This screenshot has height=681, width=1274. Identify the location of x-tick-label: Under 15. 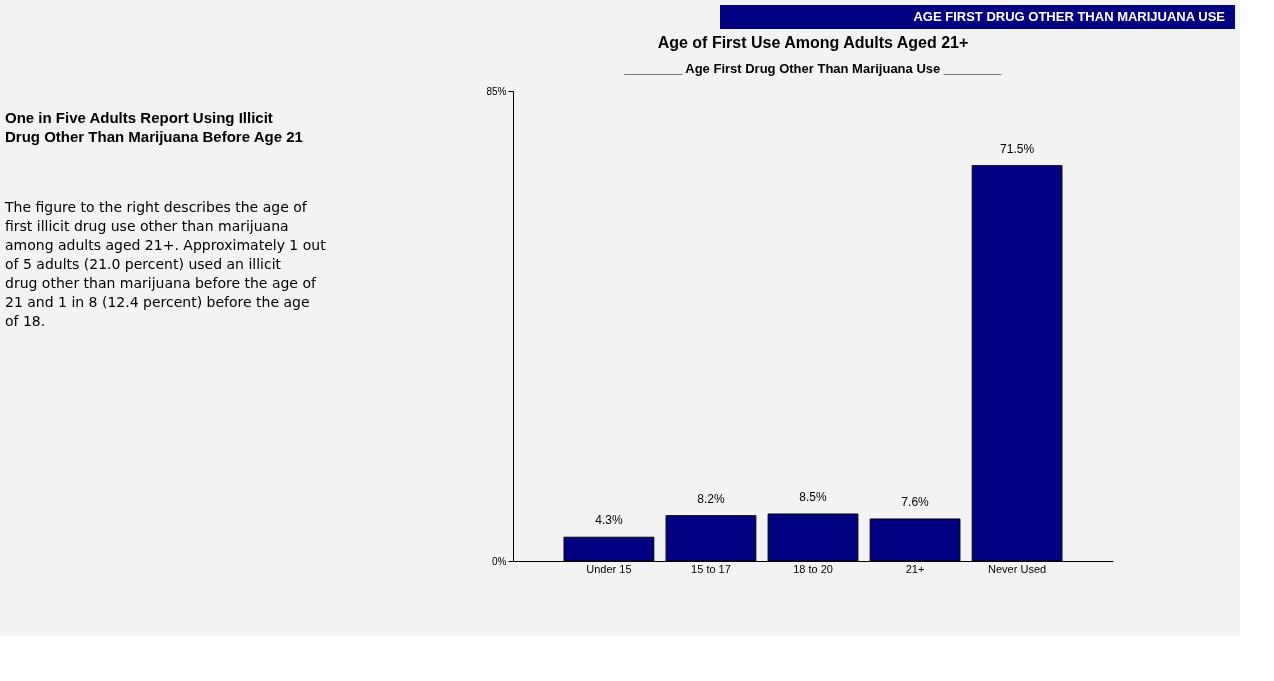
(609, 568).